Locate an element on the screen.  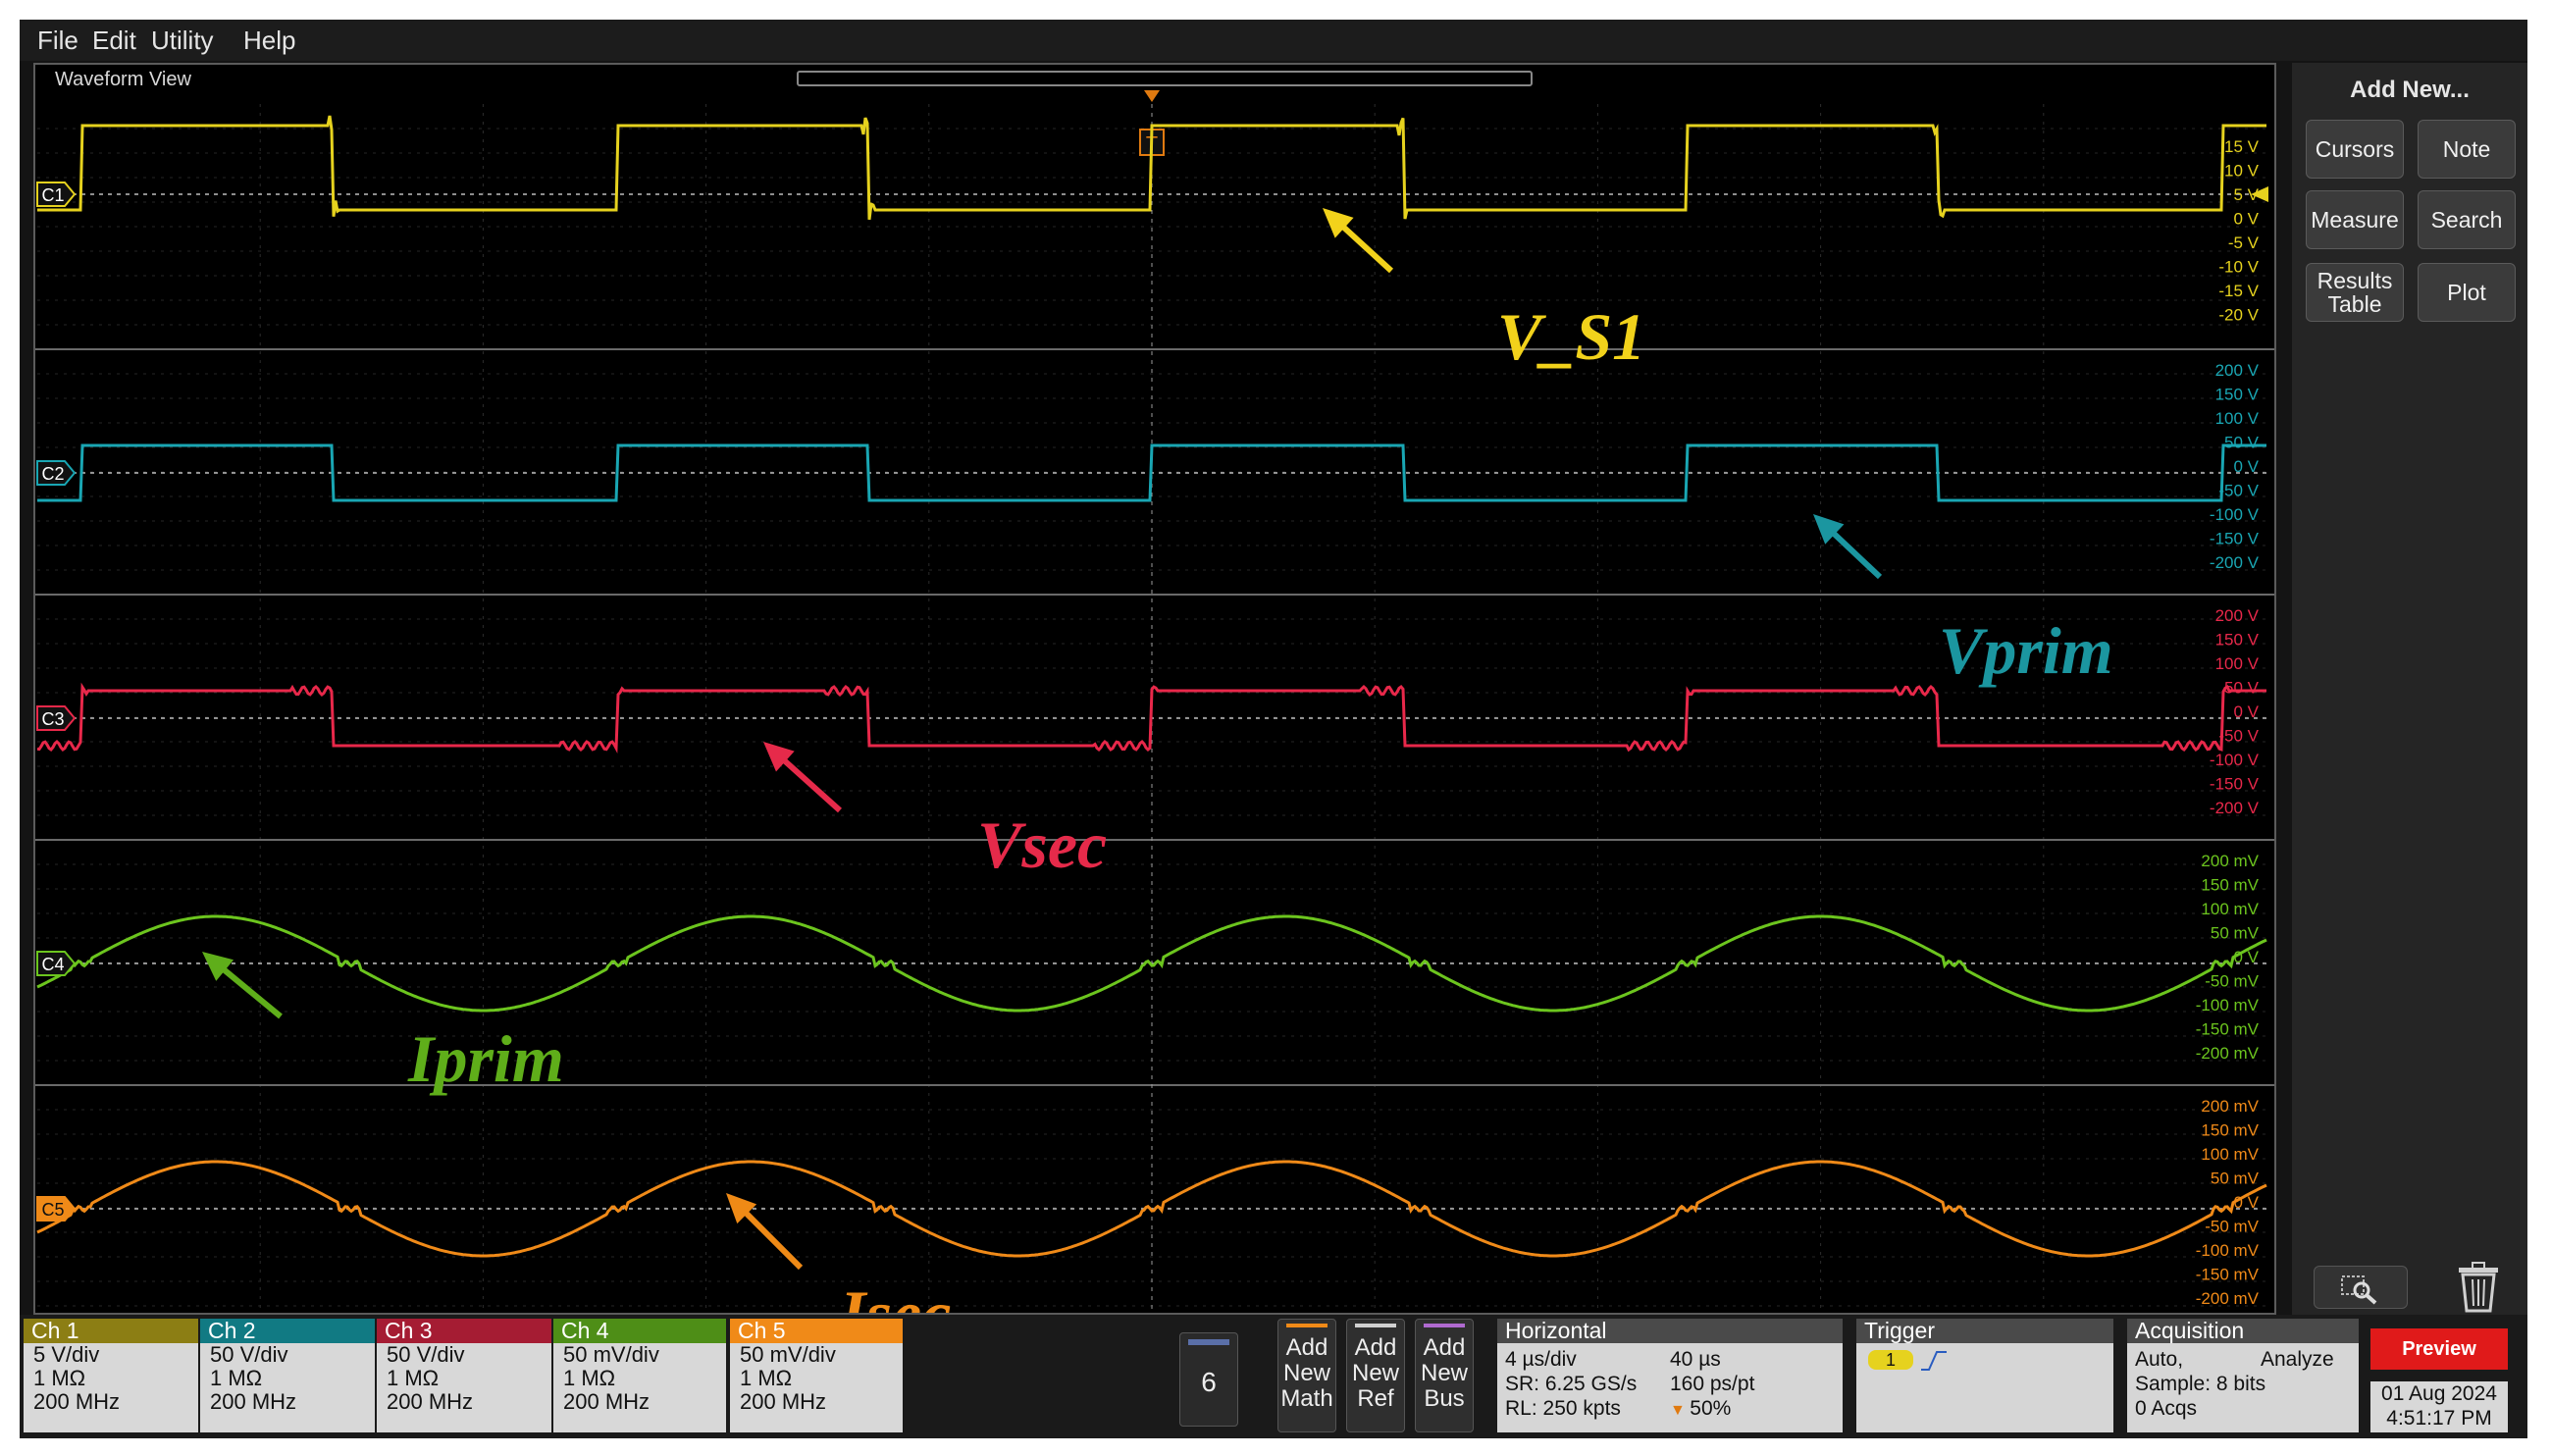
record-view-bar is located at coordinates (1165, 78).